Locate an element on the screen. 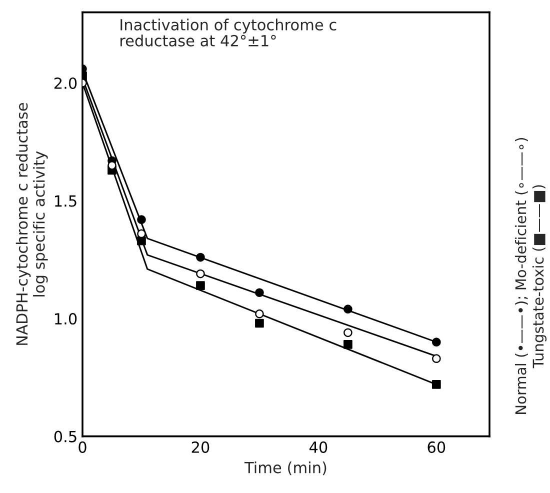 Image resolution: width=550 pixels, height=493 pixels. x-axis-title: Time (min) is located at coordinates (285, 469).